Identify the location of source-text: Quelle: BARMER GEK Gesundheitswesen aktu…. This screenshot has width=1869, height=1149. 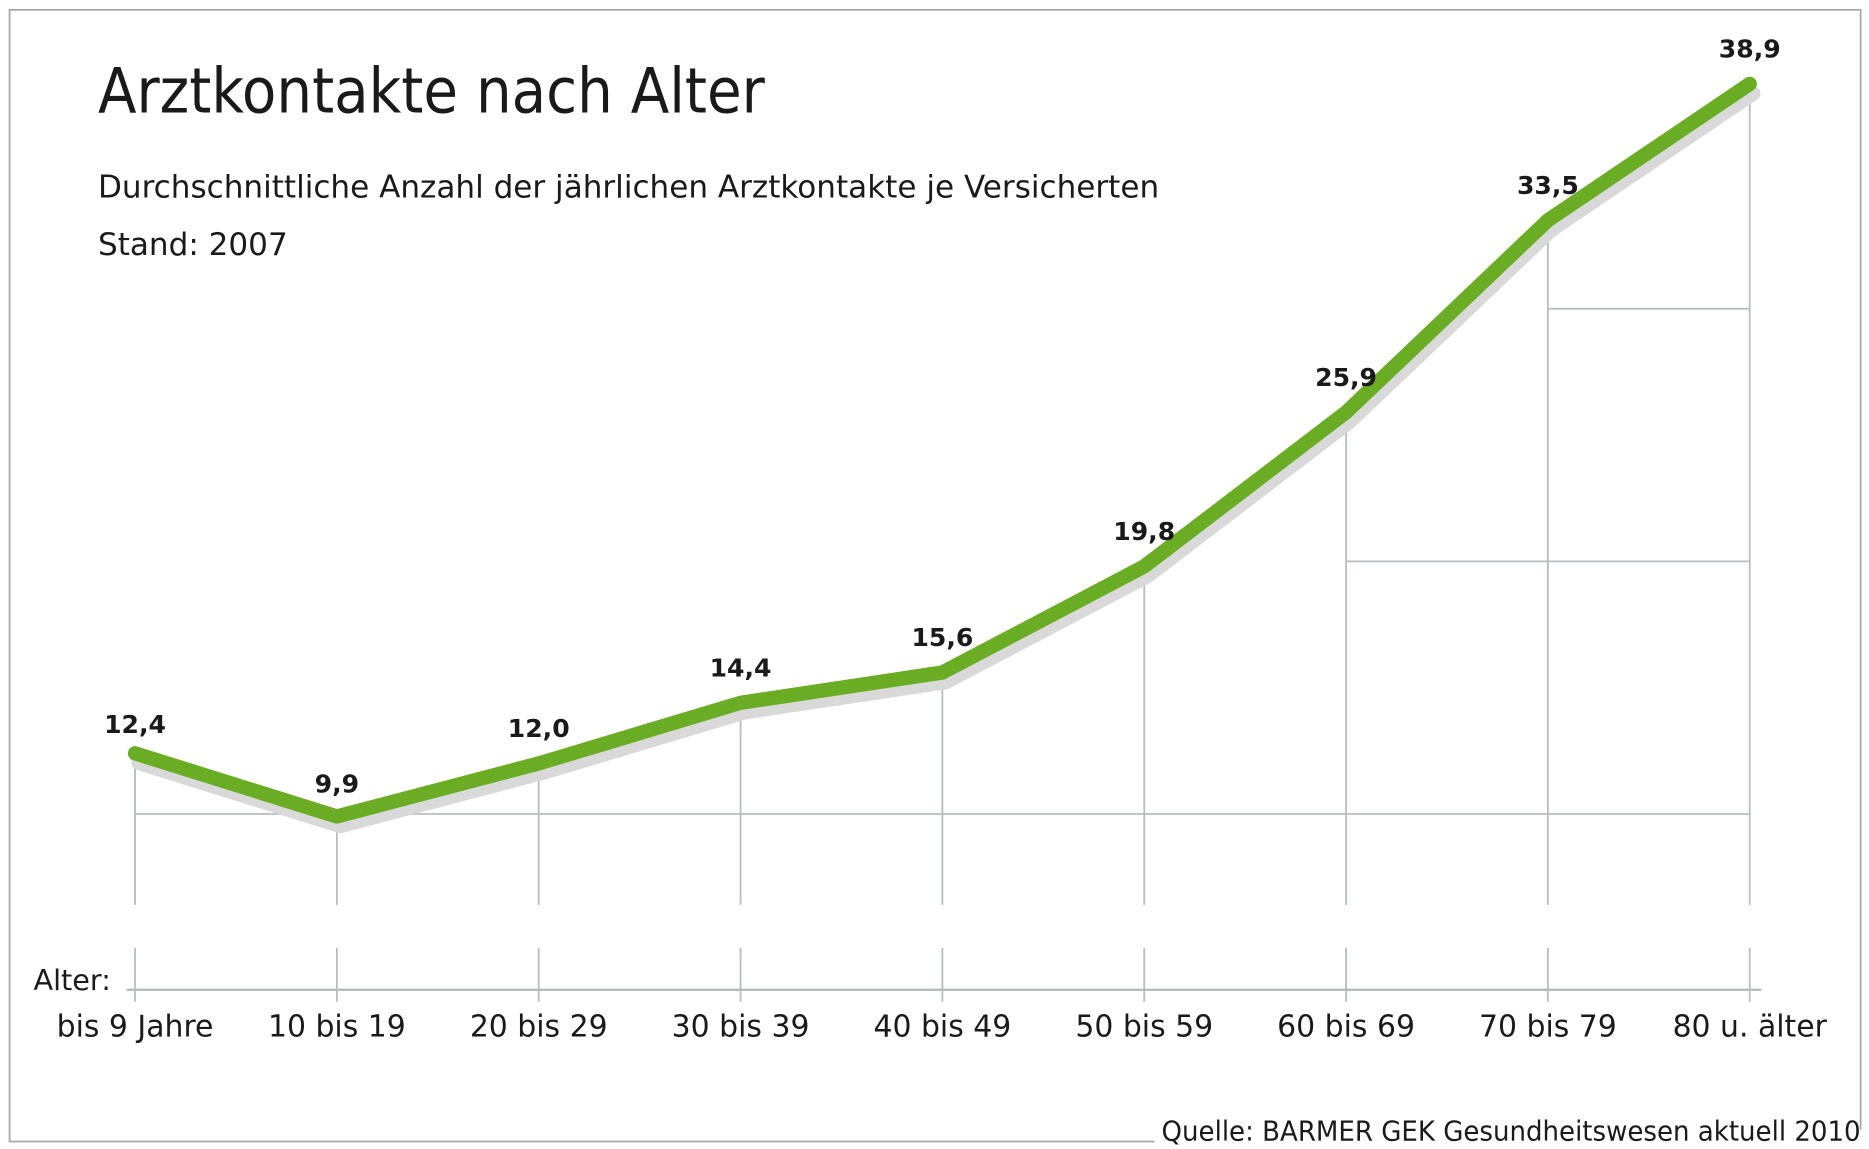
(1511, 1131).